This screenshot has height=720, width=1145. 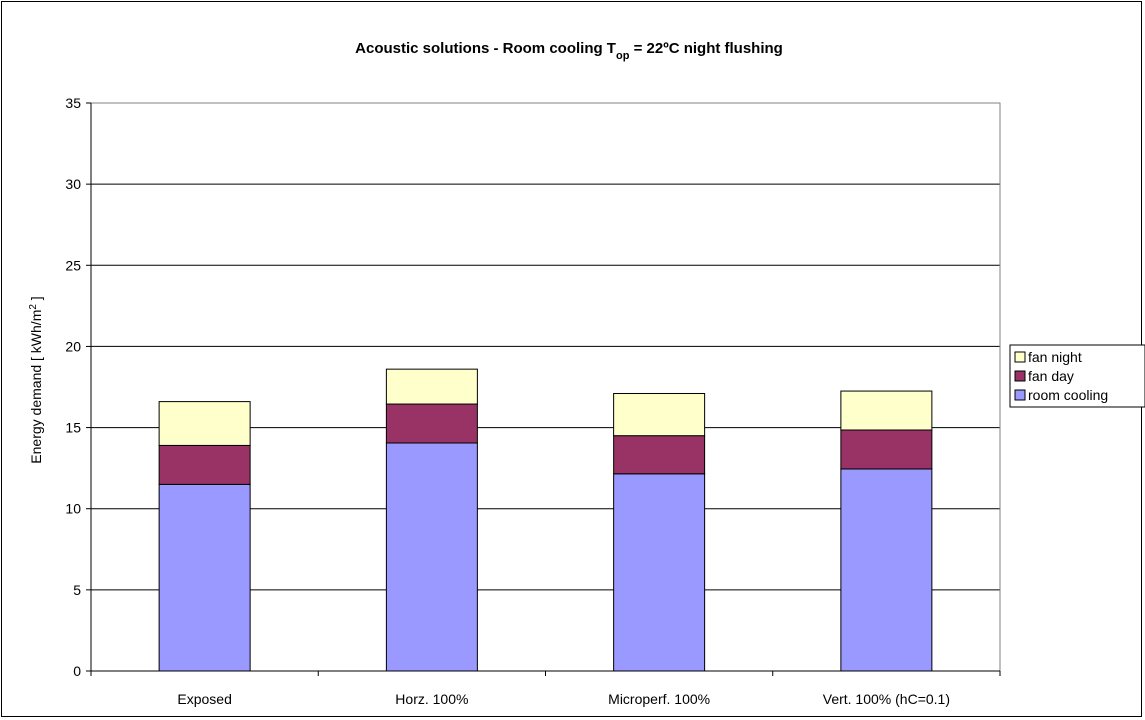 I want to click on x-tick-label: Vert. 100% (hC=0.1), so click(x=886, y=699).